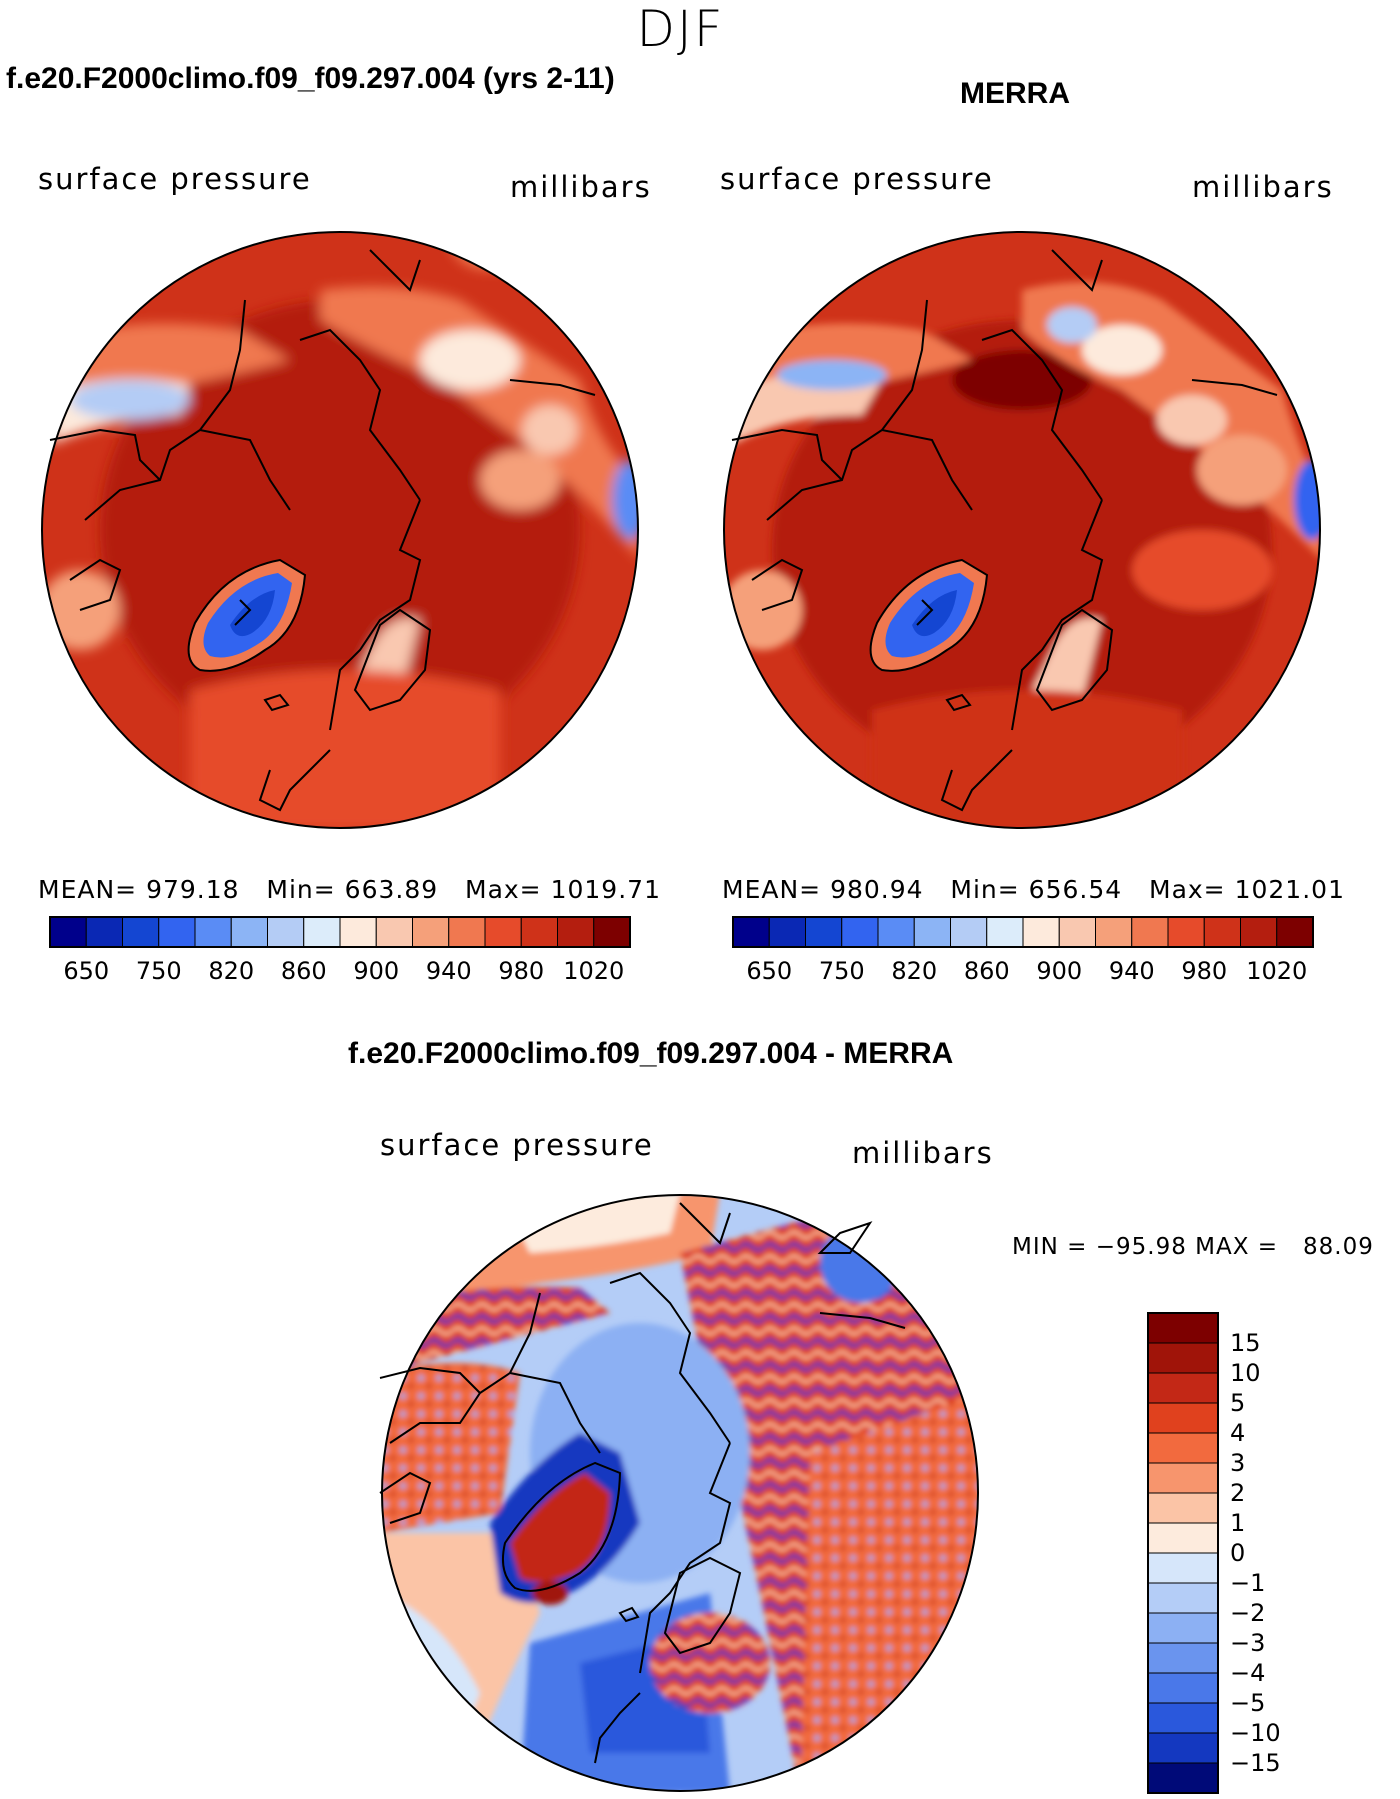 This screenshot has width=1400, height=1799. Describe the element at coordinates (391, 889) in the screenshot. I see `panel1-min-value: 663.89` at that location.